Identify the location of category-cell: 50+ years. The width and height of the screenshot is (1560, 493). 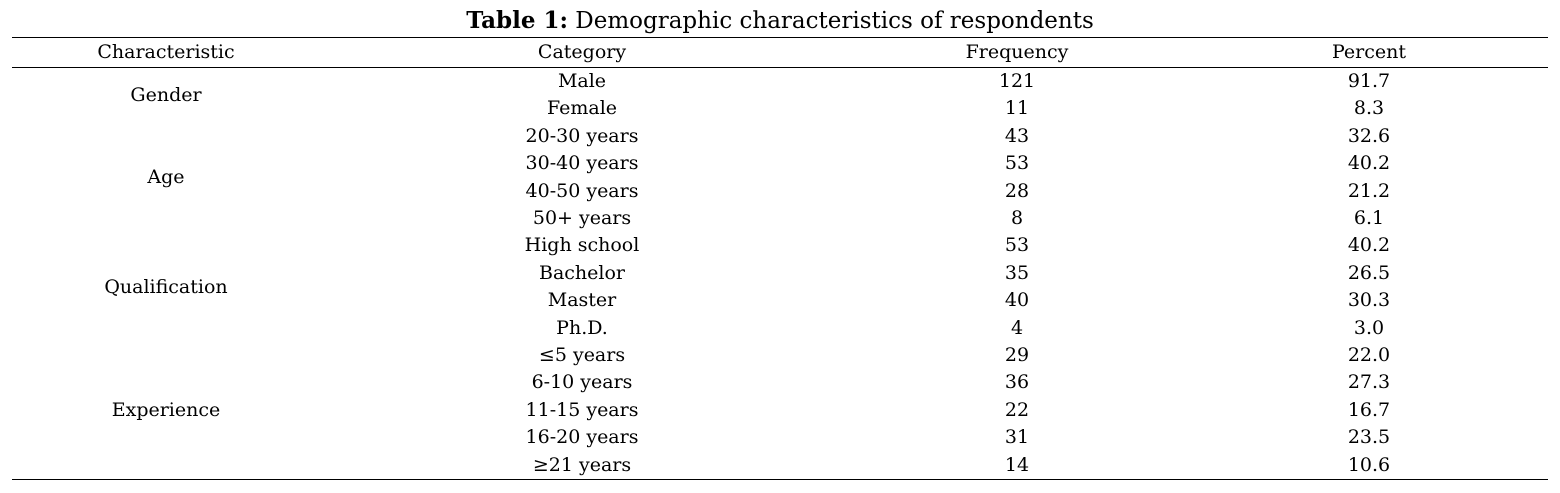
(582, 218).